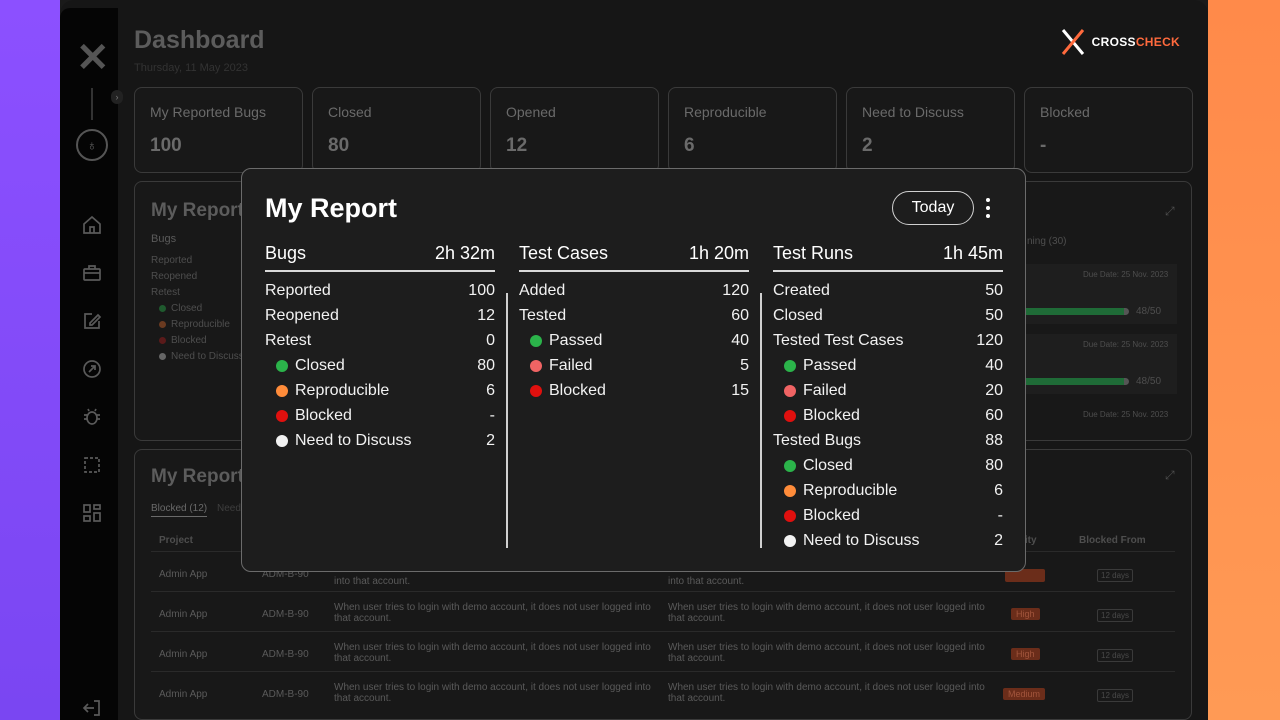  What do you see at coordinates (396, 130) in the screenshot?
I see `stat-card-closed: Closed 80` at bounding box center [396, 130].